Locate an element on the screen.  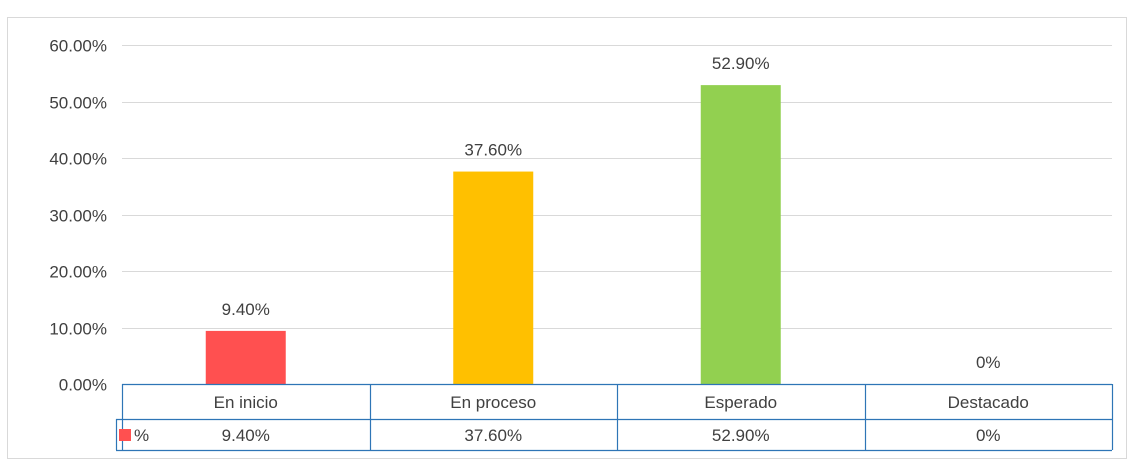
y-tick-label: 10.00% is located at coordinates (78, 329).